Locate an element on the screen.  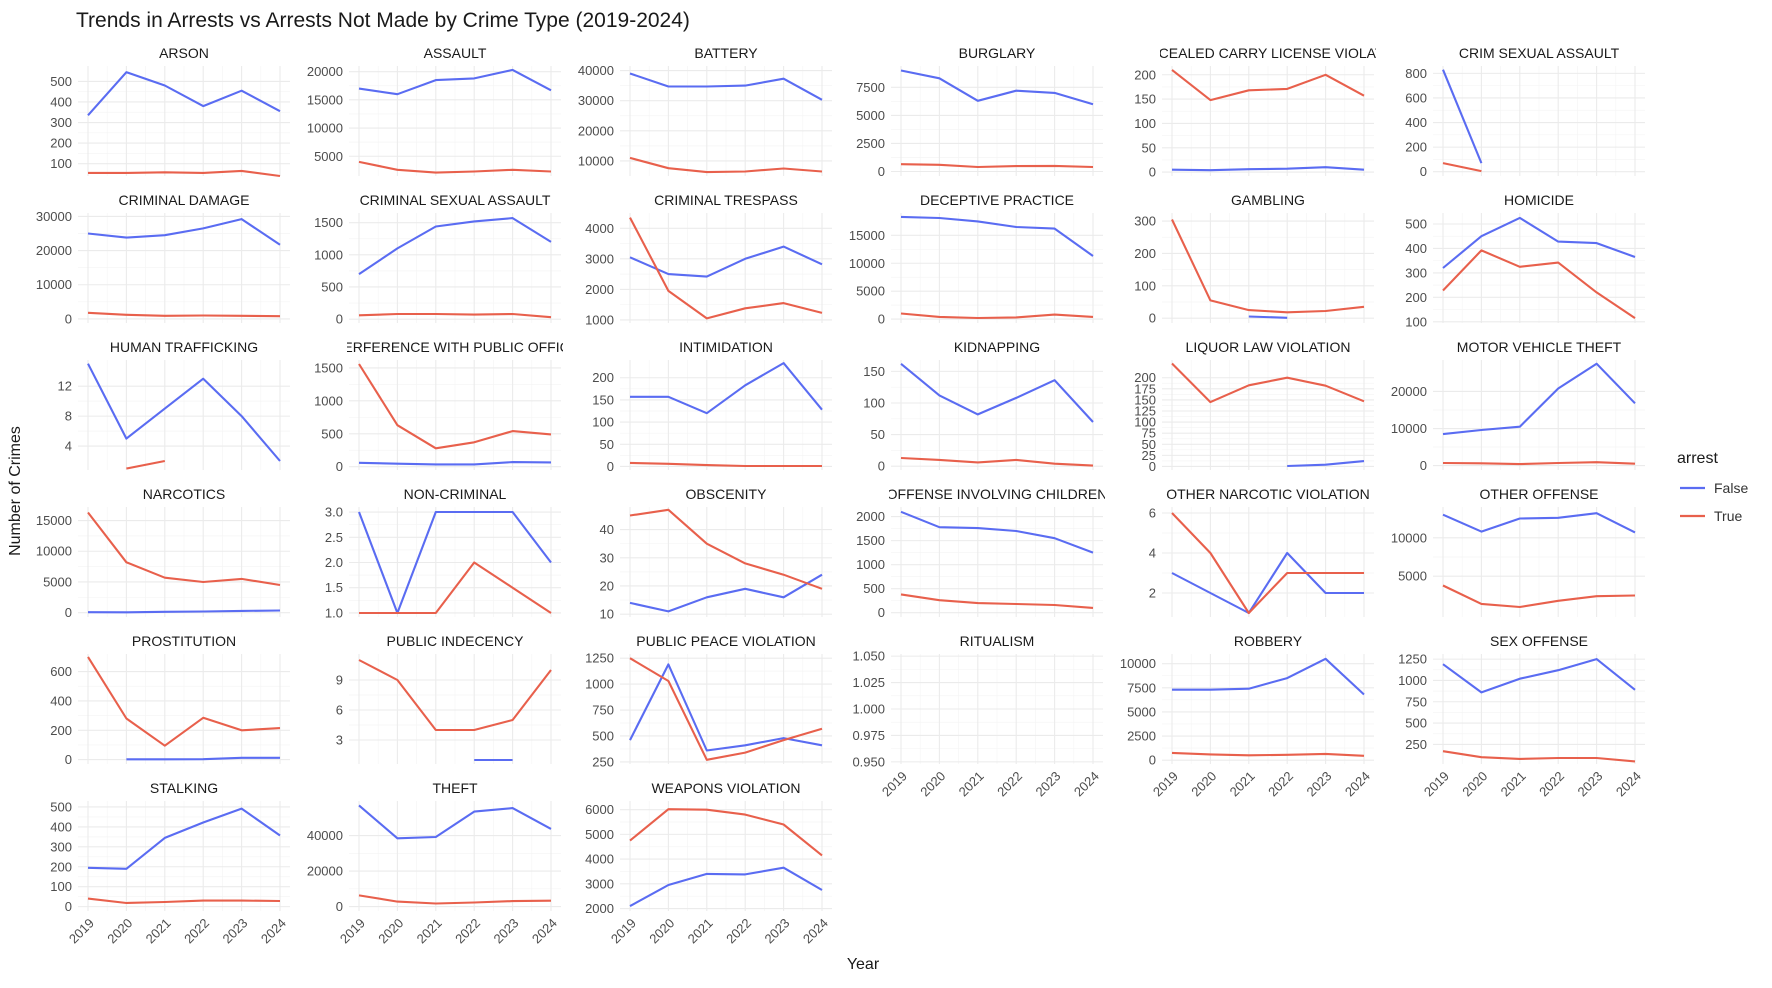
panel-public-peace-violation: PUBLIC PEACE VIOLATION 250 500 750 1000 1250 is located at coordinates (708, 701).